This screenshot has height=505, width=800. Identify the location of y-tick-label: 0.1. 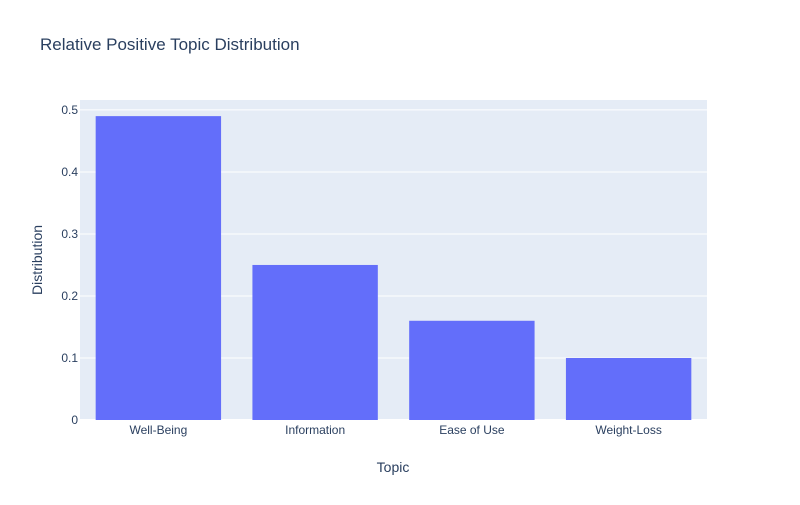
(69, 358).